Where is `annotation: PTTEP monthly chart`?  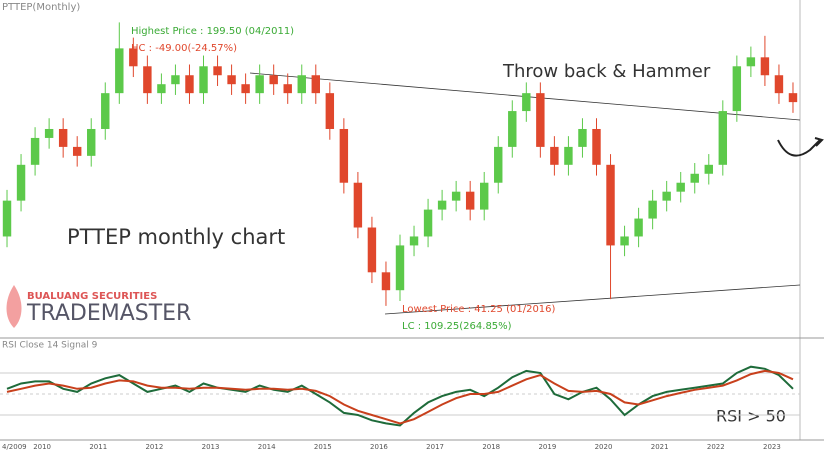
annotation: PTTEP monthly chart is located at coordinates (176, 237).